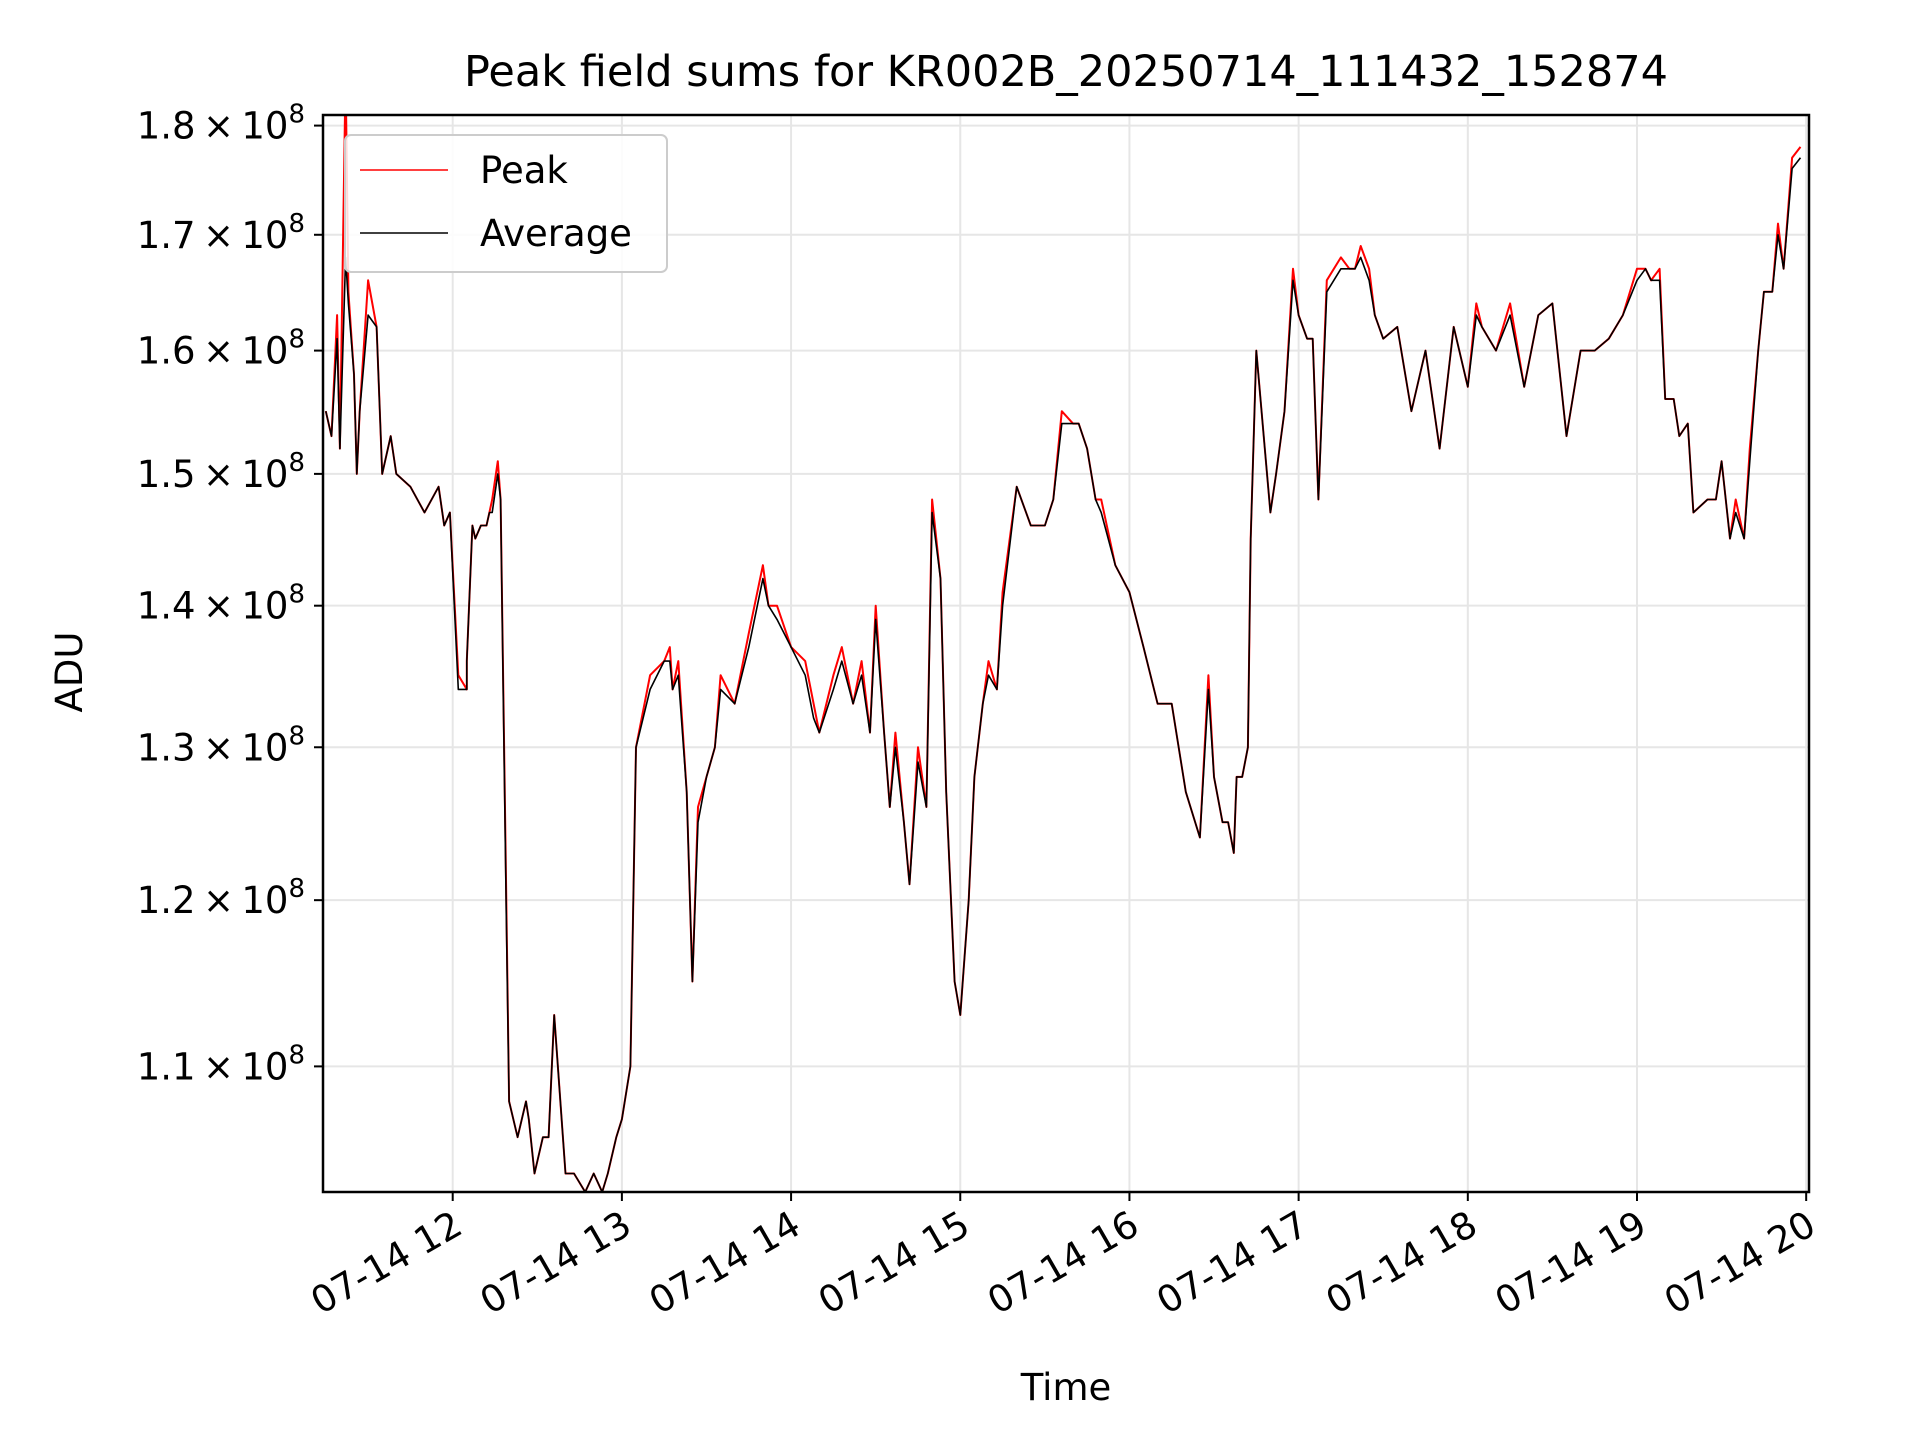  What do you see at coordinates (221, 349) in the screenshot?
I see `y-tick-label: 1.6 × 108` at bounding box center [221, 349].